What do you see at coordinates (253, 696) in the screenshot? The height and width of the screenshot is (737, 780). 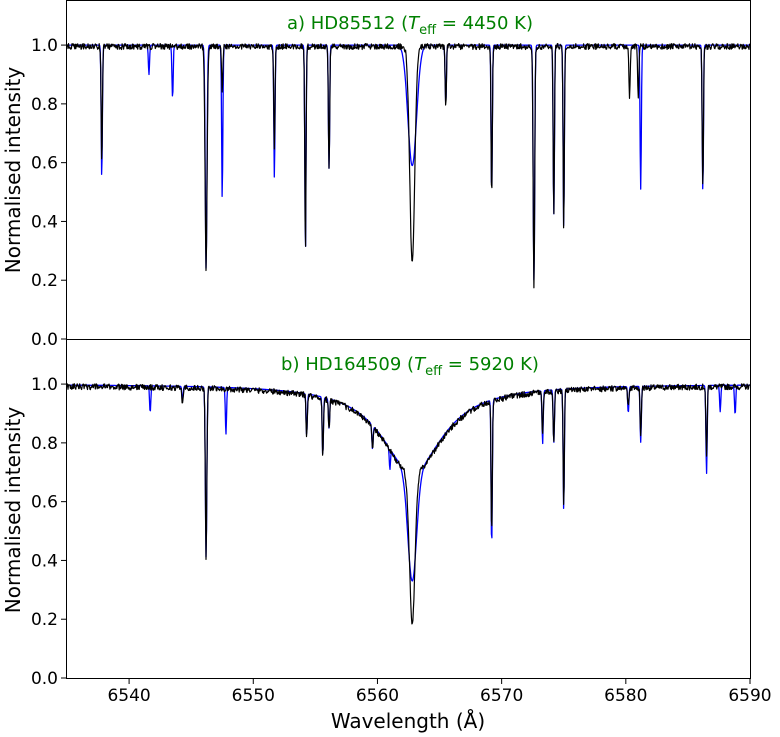 I see `xtick-label: 6550` at bounding box center [253, 696].